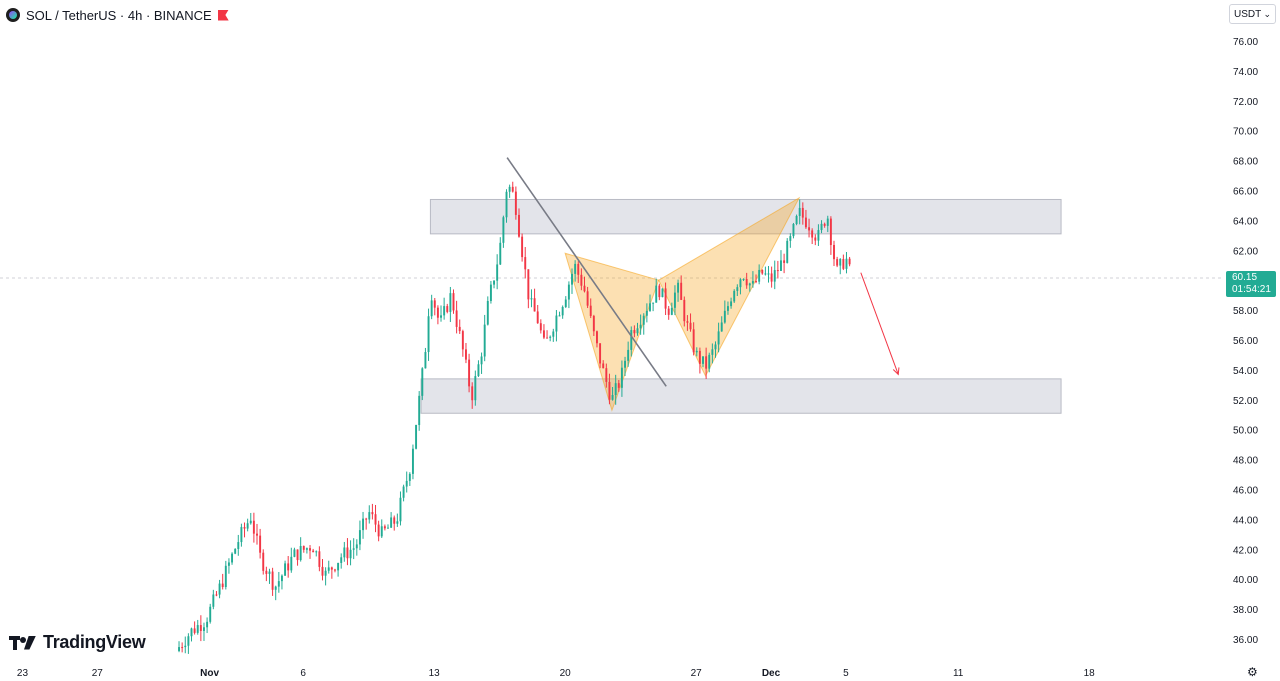  What do you see at coordinates (1245, 192) in the screenshot?
I see `price-tick-label: 66.00` at bounding box center [1245, 192].